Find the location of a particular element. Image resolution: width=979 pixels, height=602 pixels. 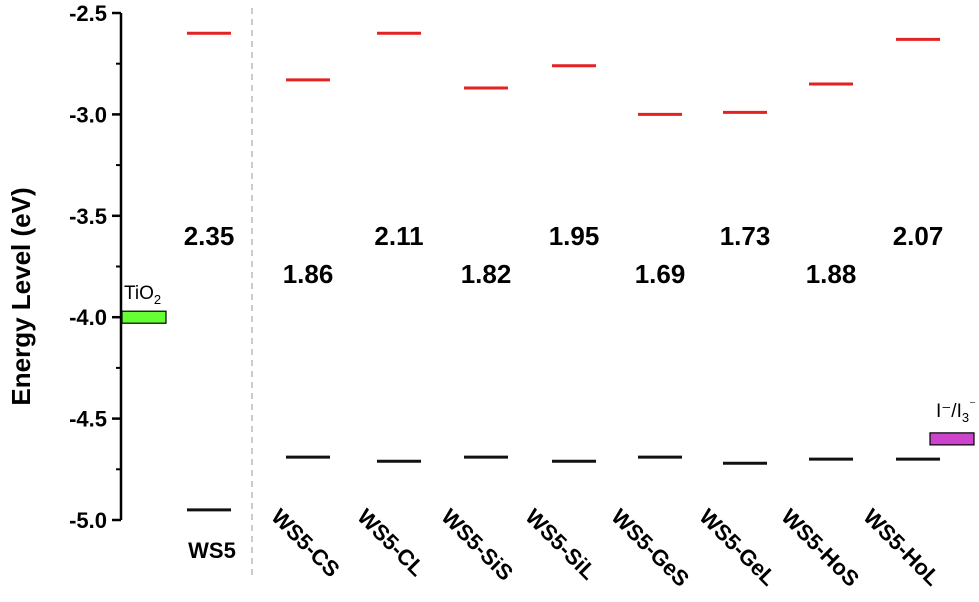

category-label: WS5-HoS is located at coordinates (820, 548).